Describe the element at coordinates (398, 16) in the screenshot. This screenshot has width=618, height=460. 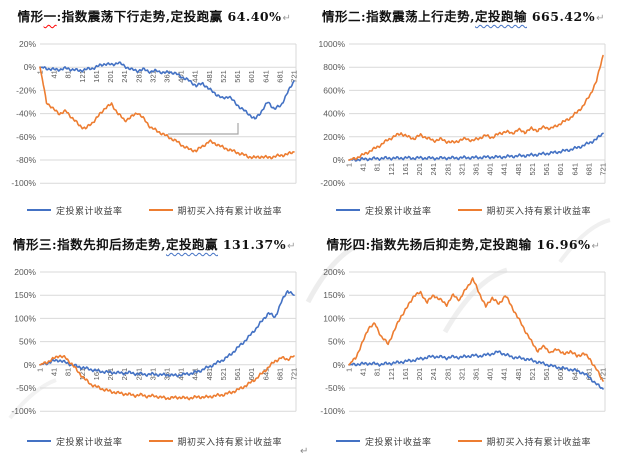
I see `title-text: 情形二:指数震荡上行走势,` at that location.